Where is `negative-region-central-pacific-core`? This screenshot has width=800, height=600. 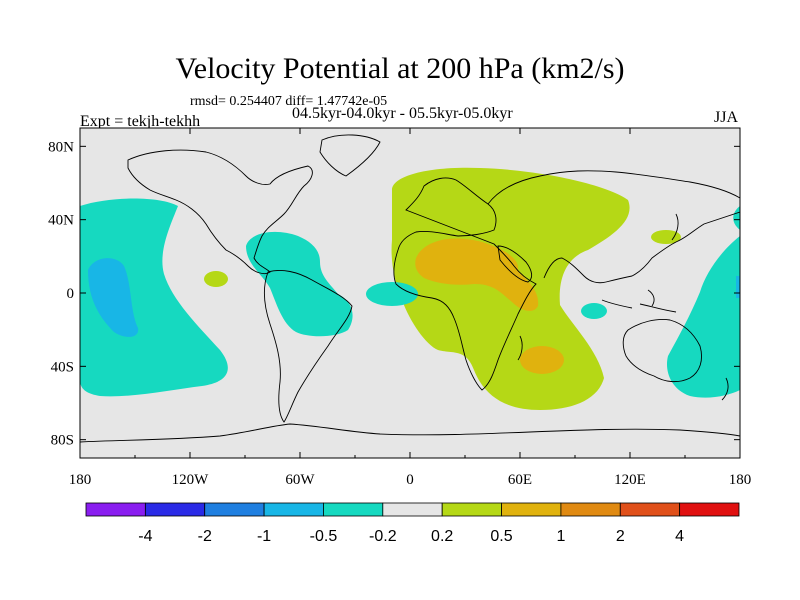 negative-region-central-pacific-core is located at coordinates (113, 297).